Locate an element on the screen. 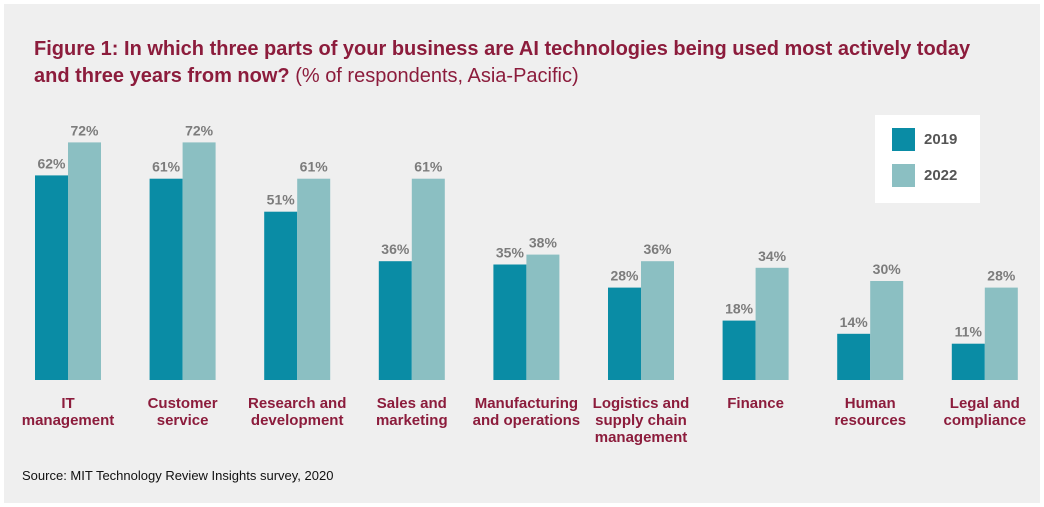 This screenshot has height=507, width=1044. chart-subtitle: (% of respondents, Asia-Pacific) is located at coordinates (437, 76).